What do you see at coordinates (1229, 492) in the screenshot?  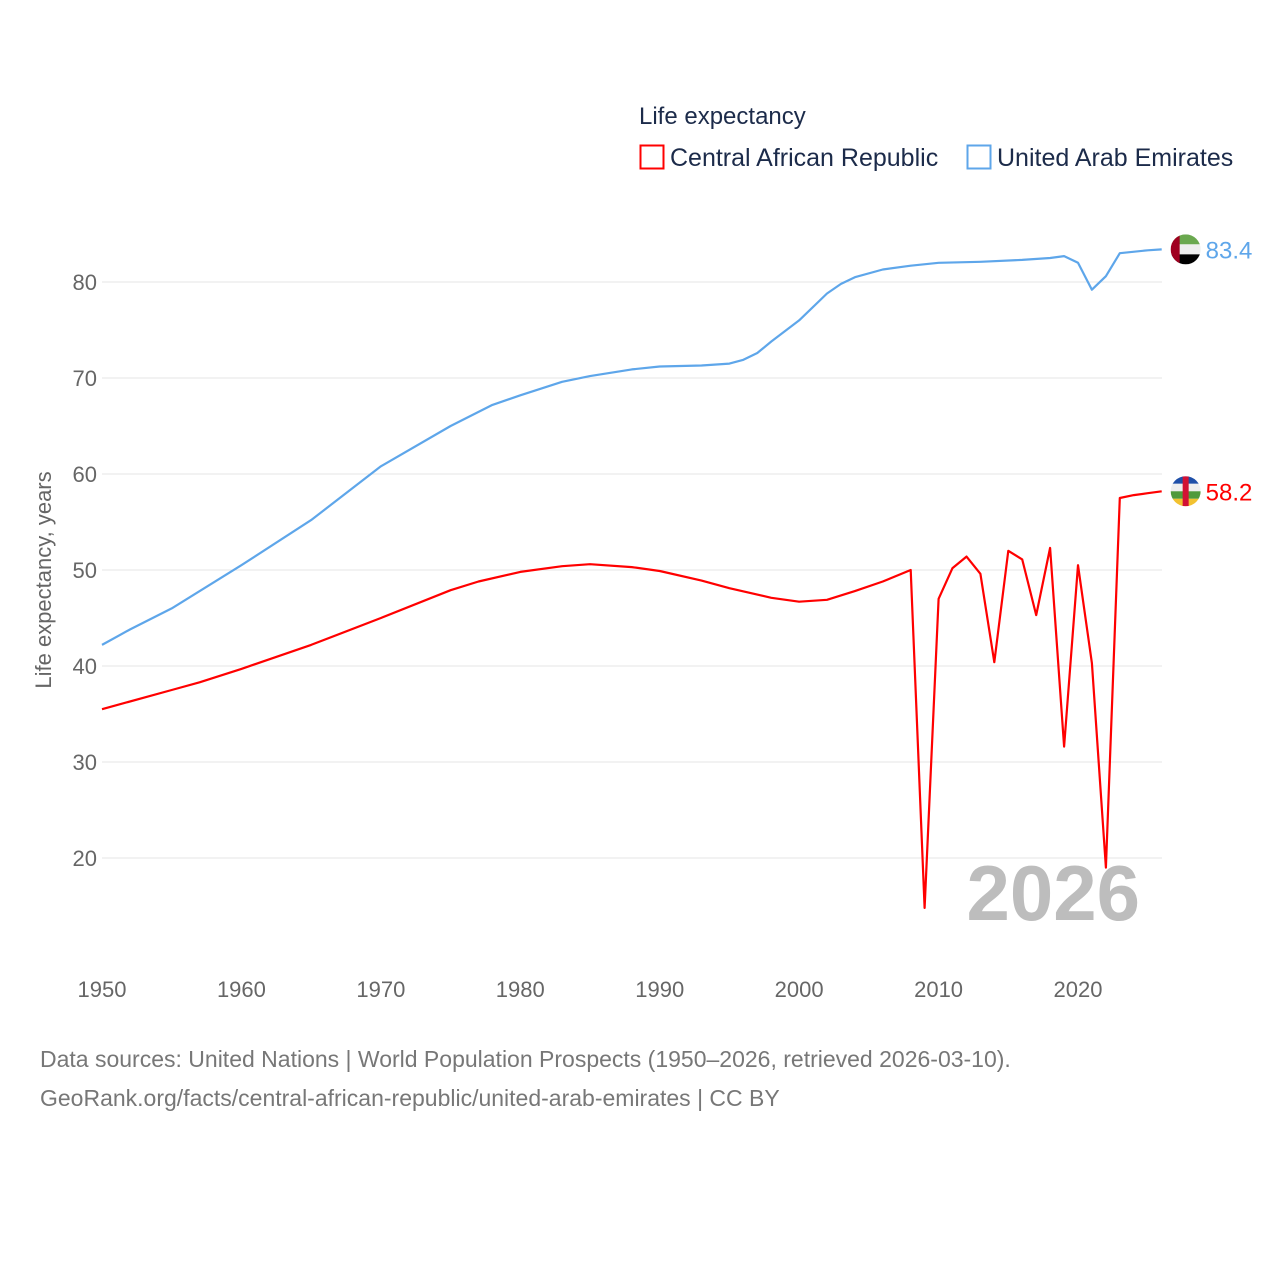 I see `end-value-label: 58.2` at bounding box center [1229, 492].